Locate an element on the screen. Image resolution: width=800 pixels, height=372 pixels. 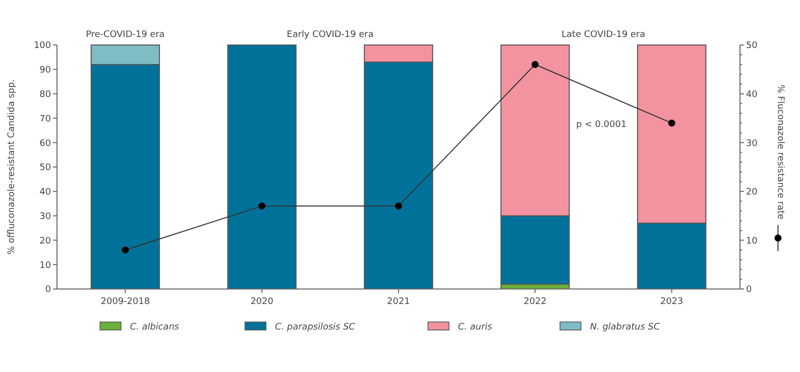
legend-label: C. albicans is located at coordinates (155, 327).